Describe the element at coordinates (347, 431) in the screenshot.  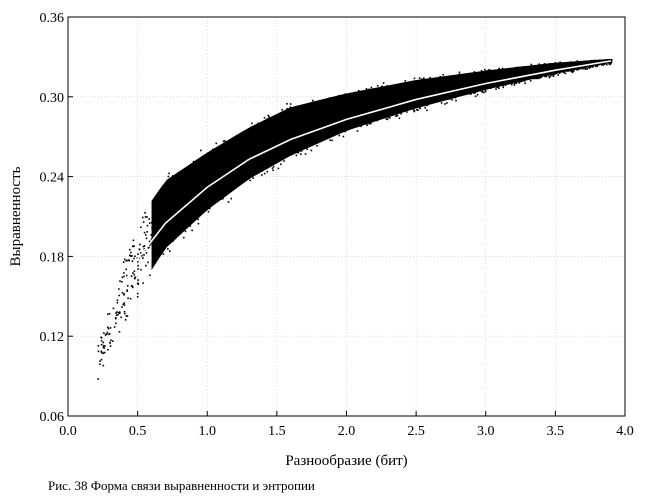
I see `x-tick-label: 2.0` at that location.